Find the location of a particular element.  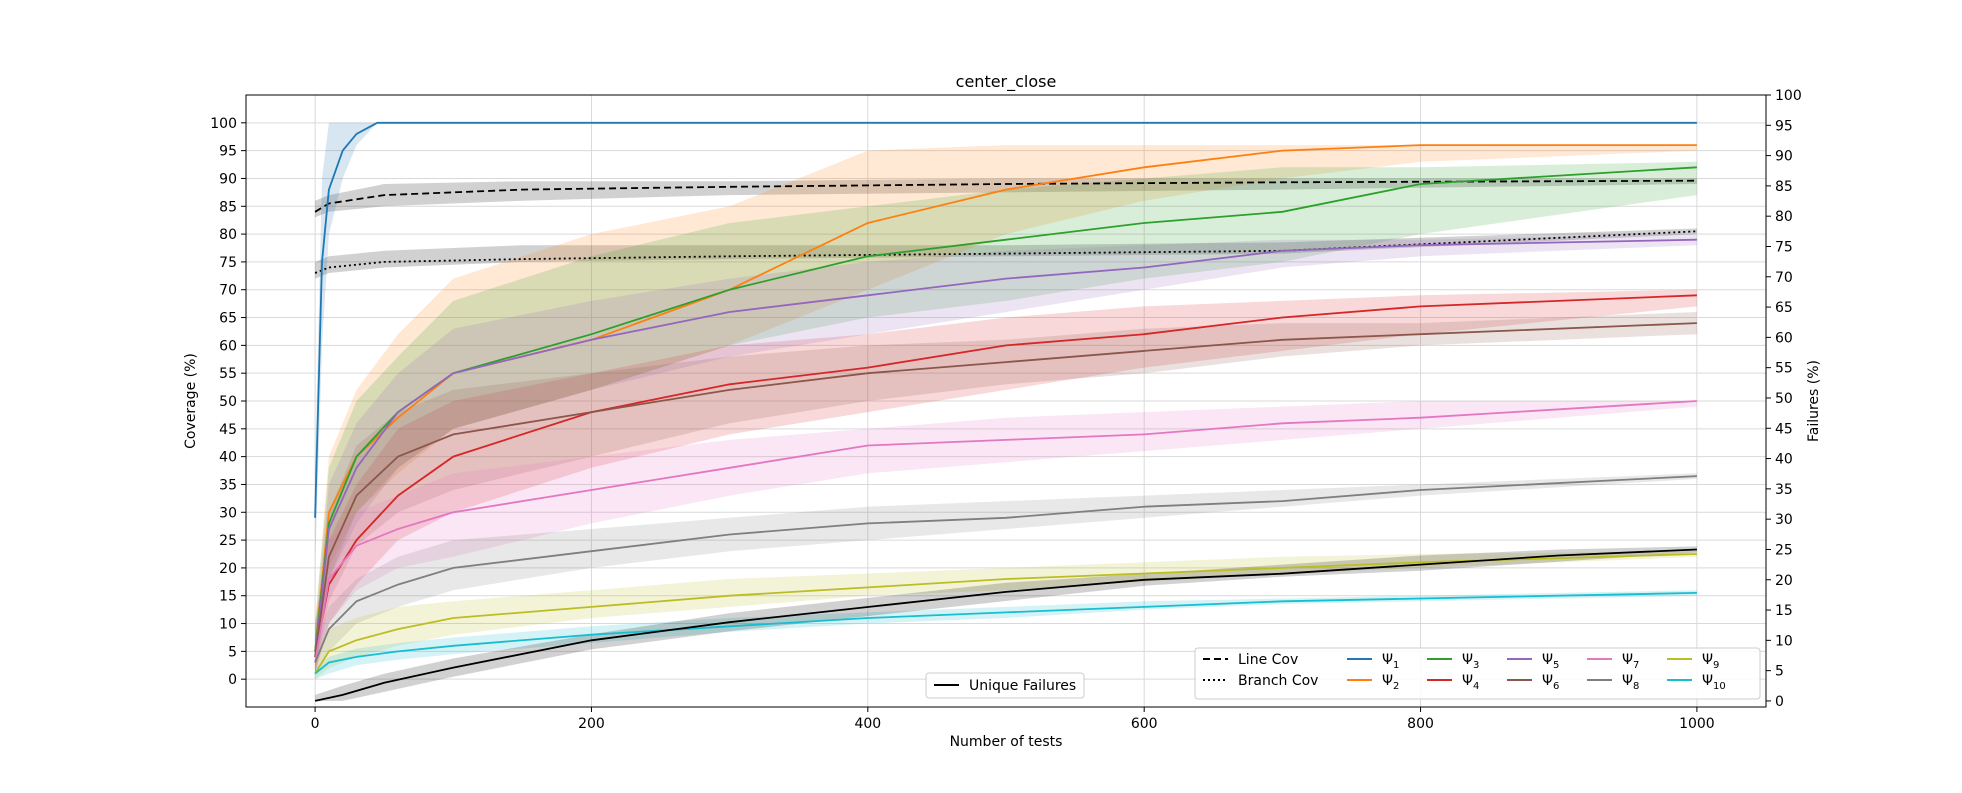

x-tick-label: 400 is located at coordinates (867, 724).